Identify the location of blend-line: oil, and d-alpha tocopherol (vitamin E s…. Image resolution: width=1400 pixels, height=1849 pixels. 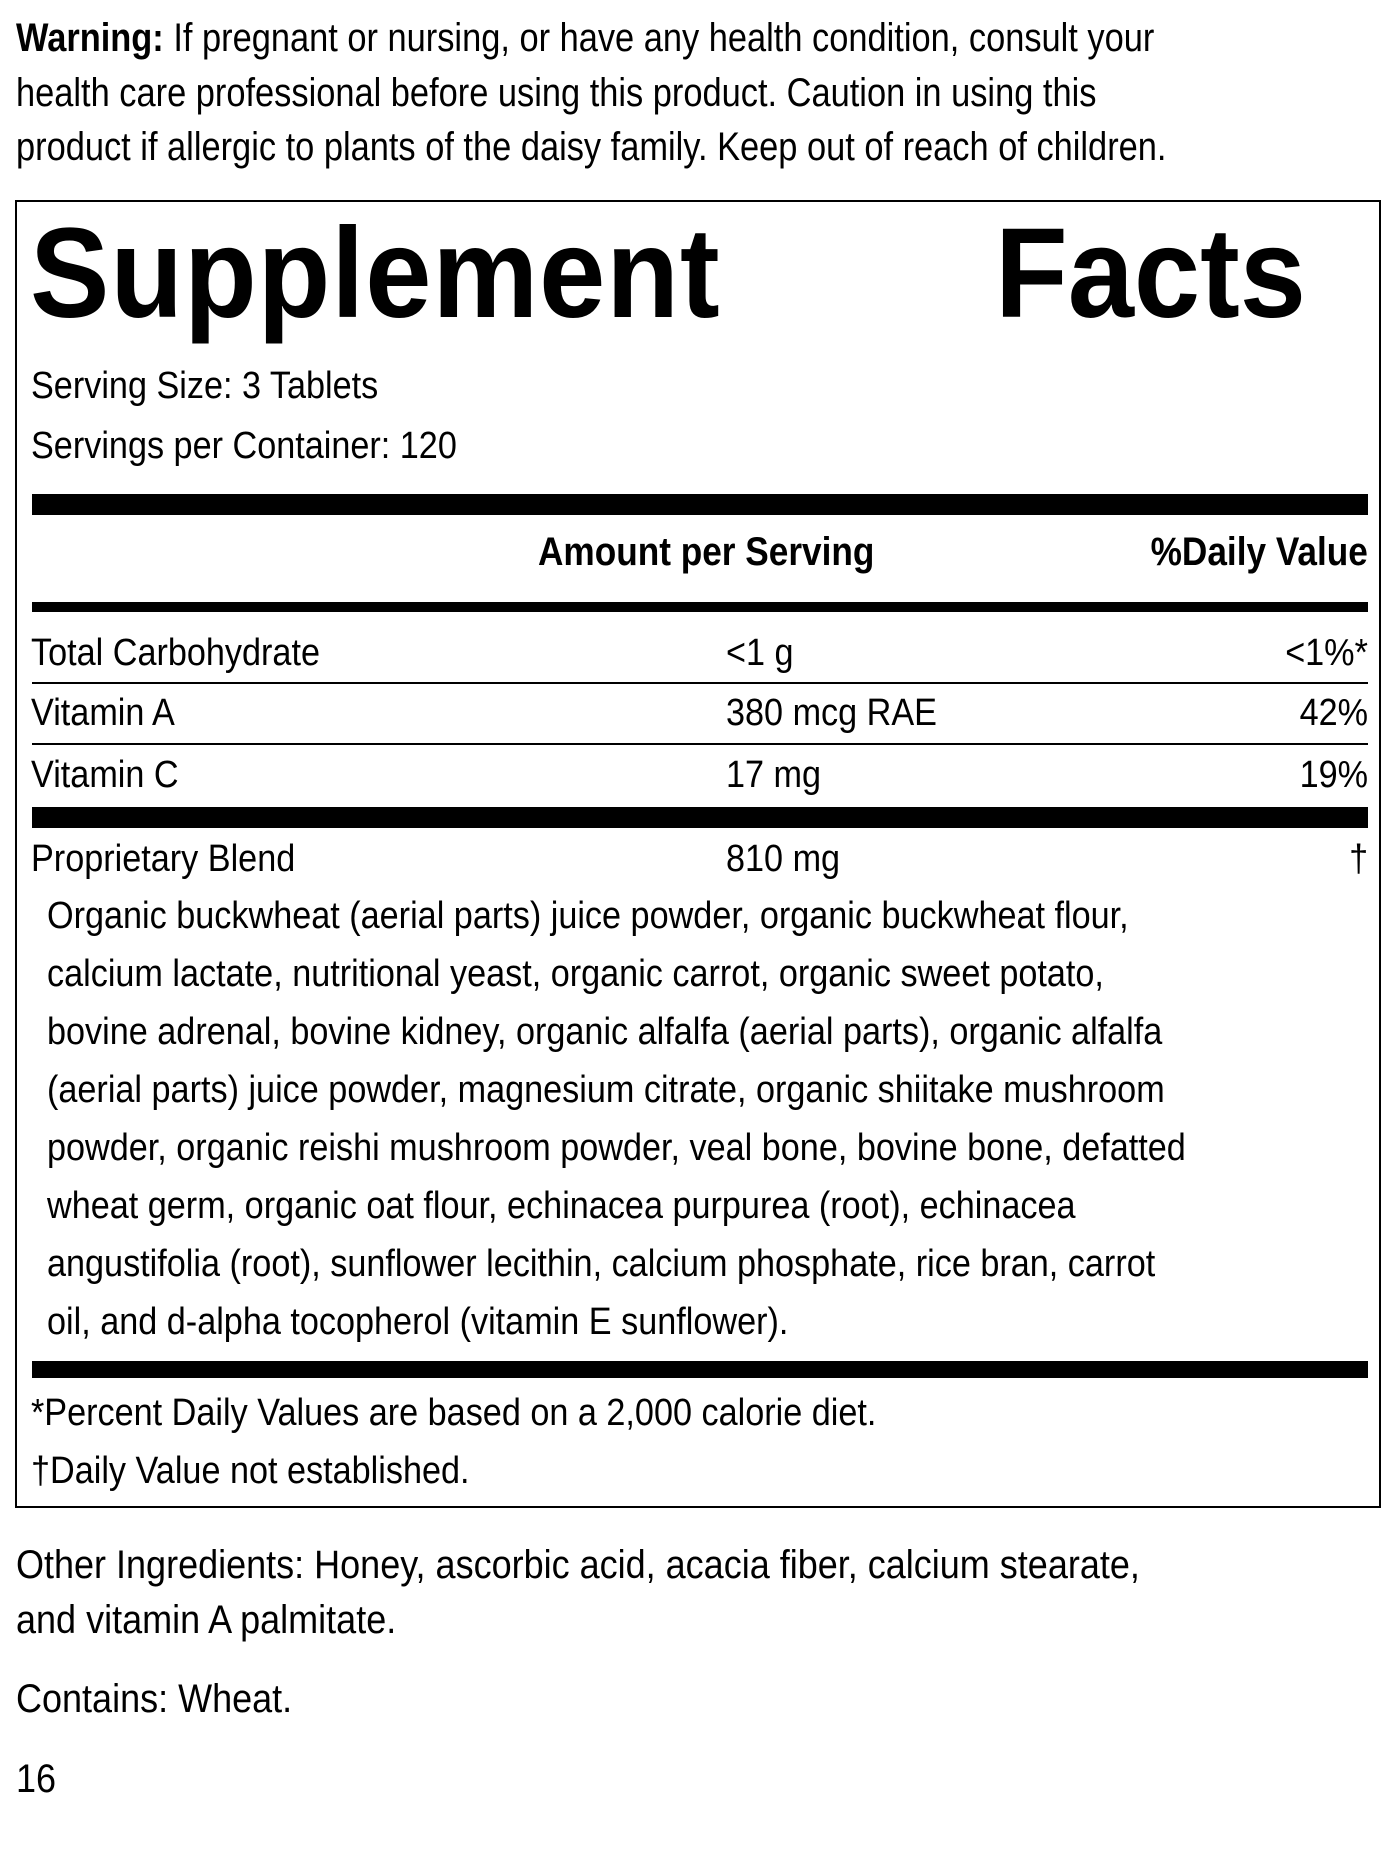
(418, 1322).